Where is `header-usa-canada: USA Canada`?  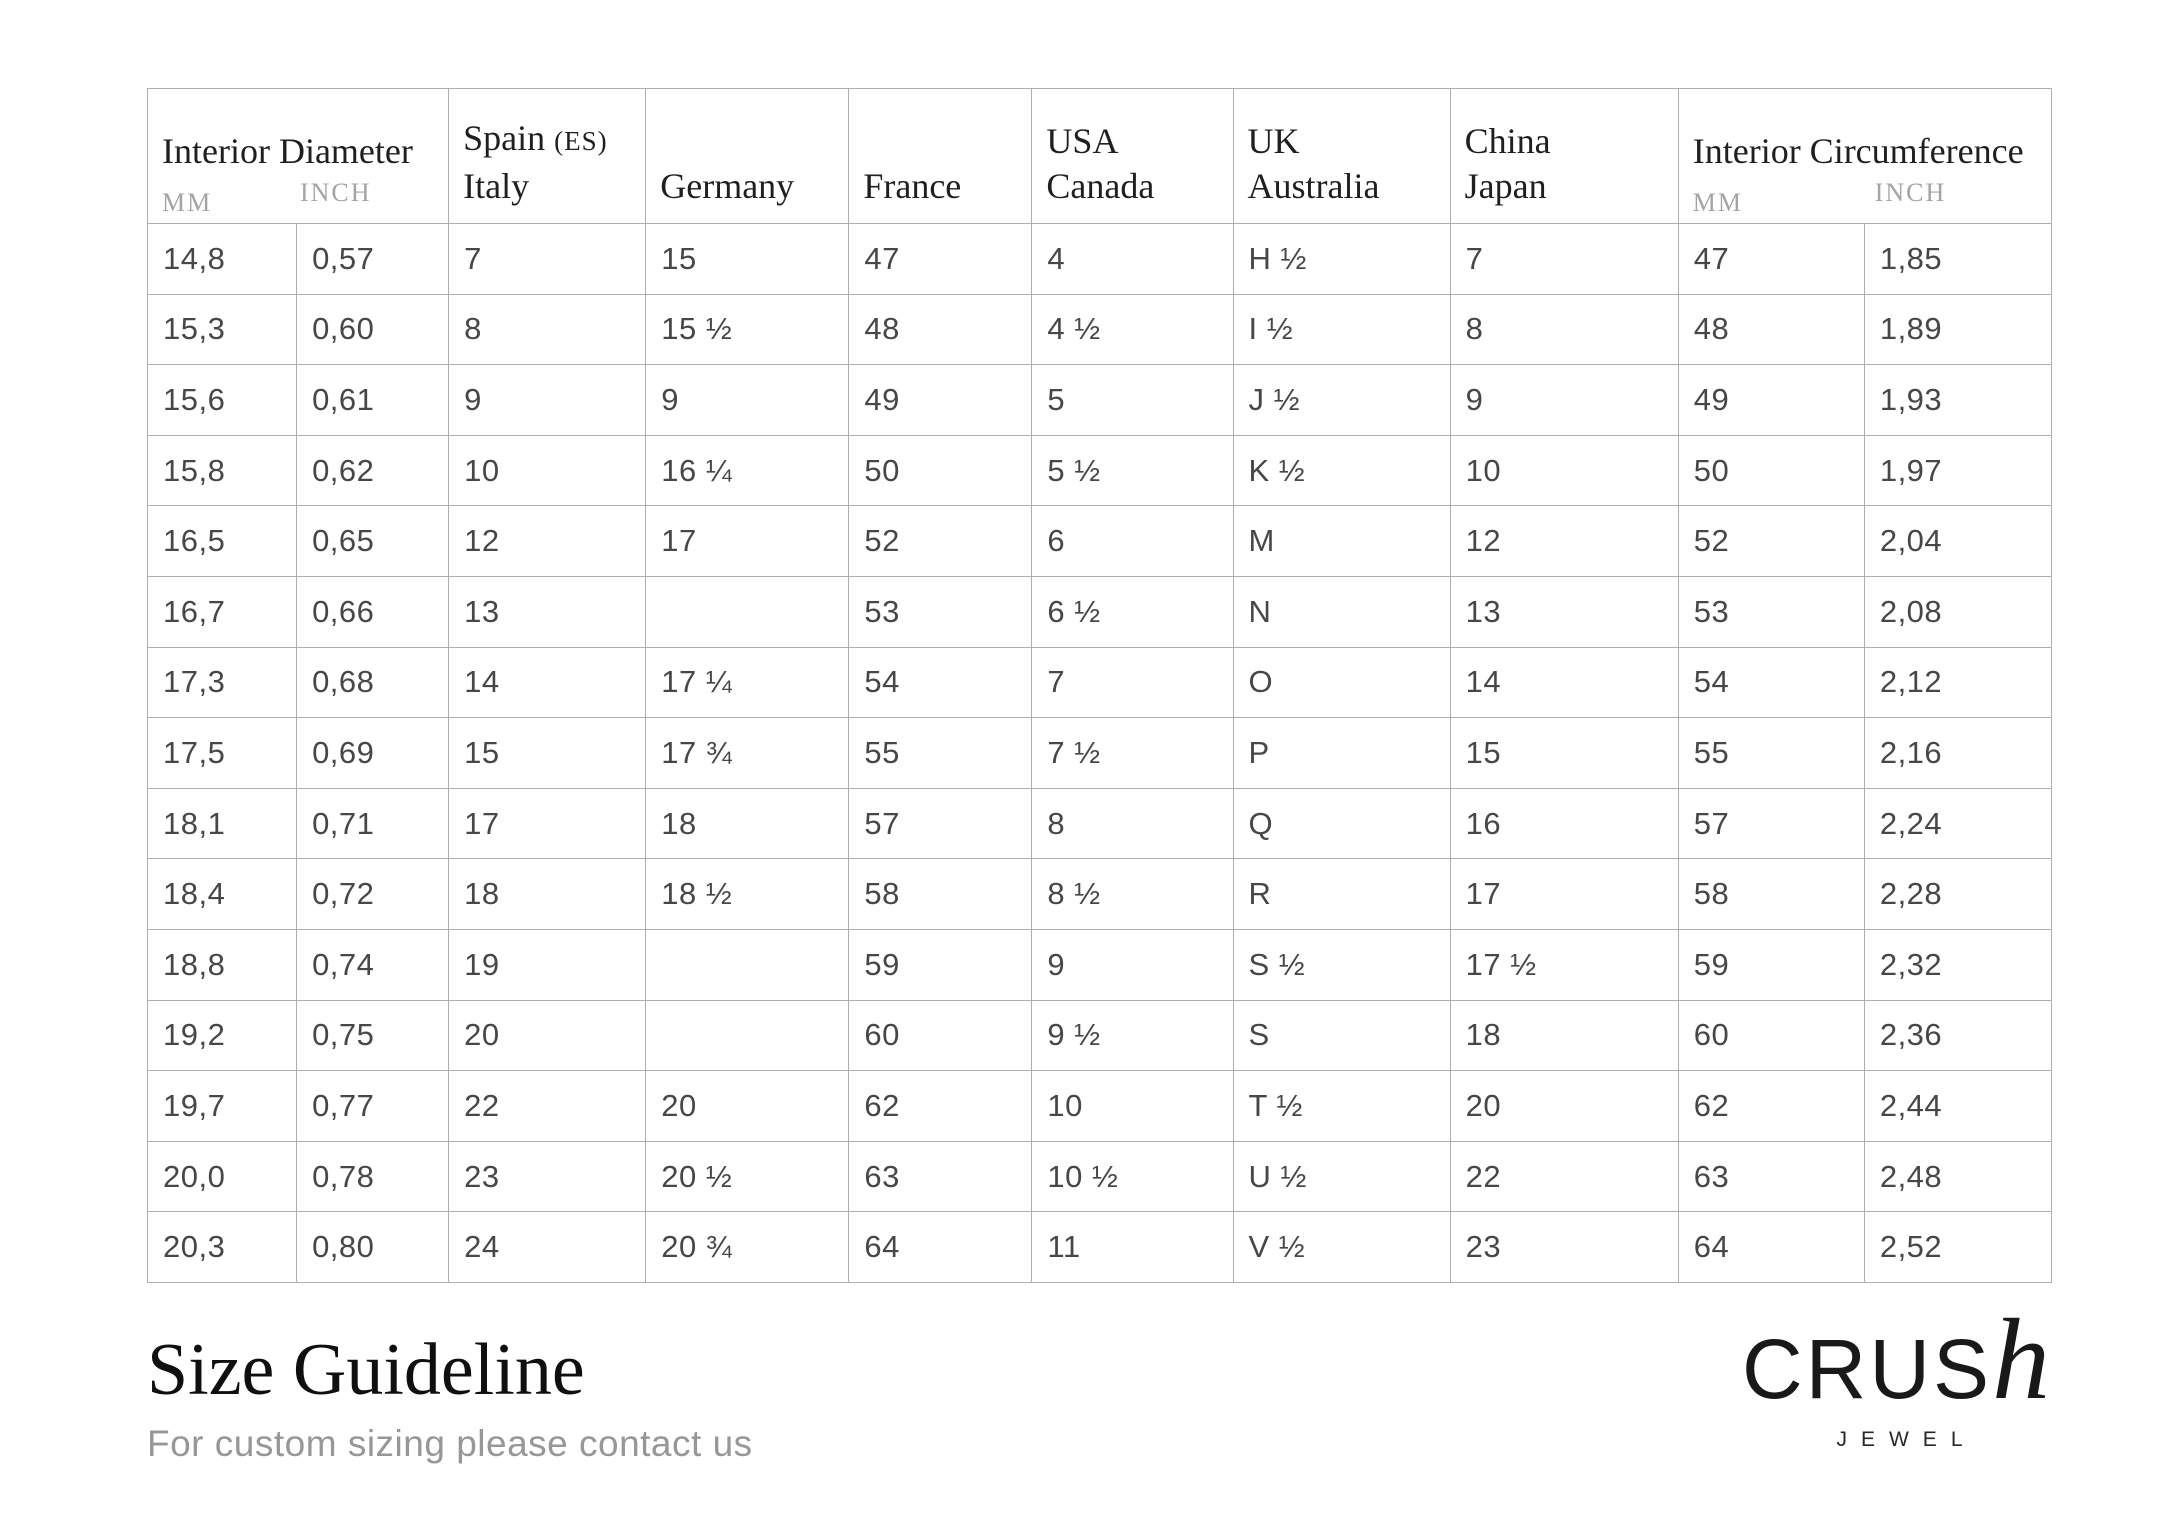
header-usa-canada: USA Canada is located at coordinates (1132, 156).